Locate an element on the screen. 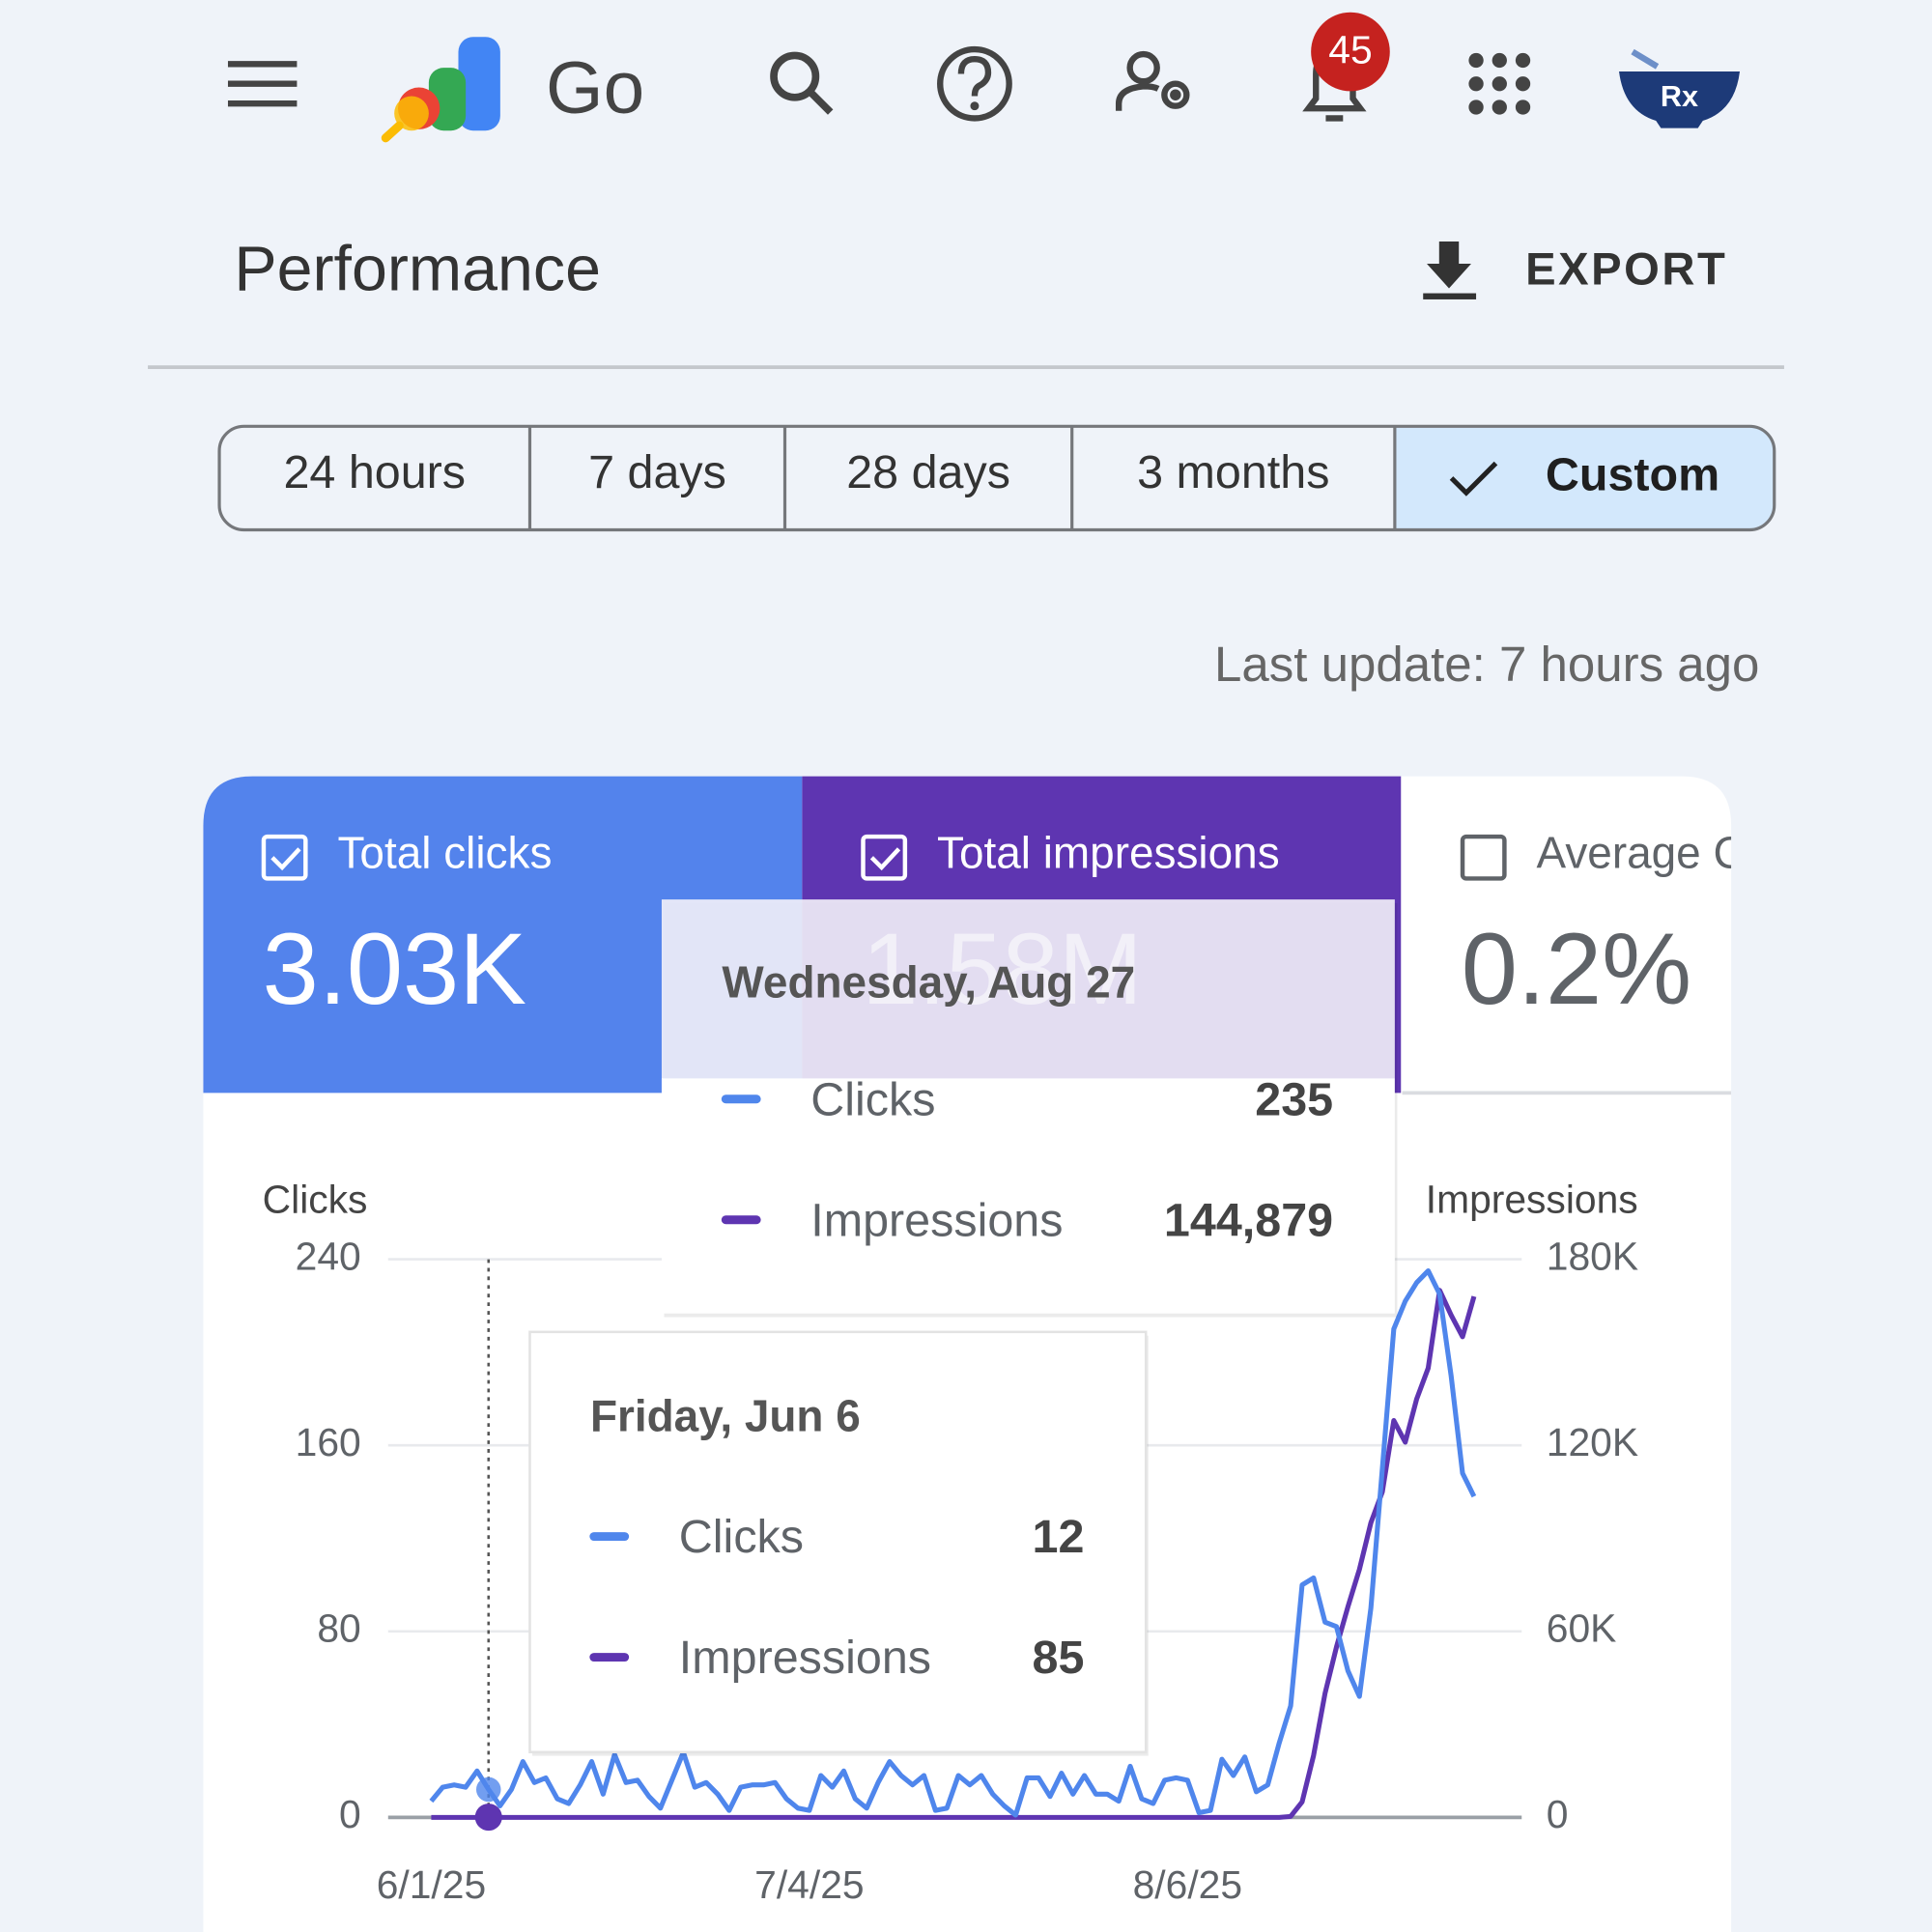 The width and height of the screenshot is (1932, 1932). avatar-text: Rx is located at coordinates (1679, 96).